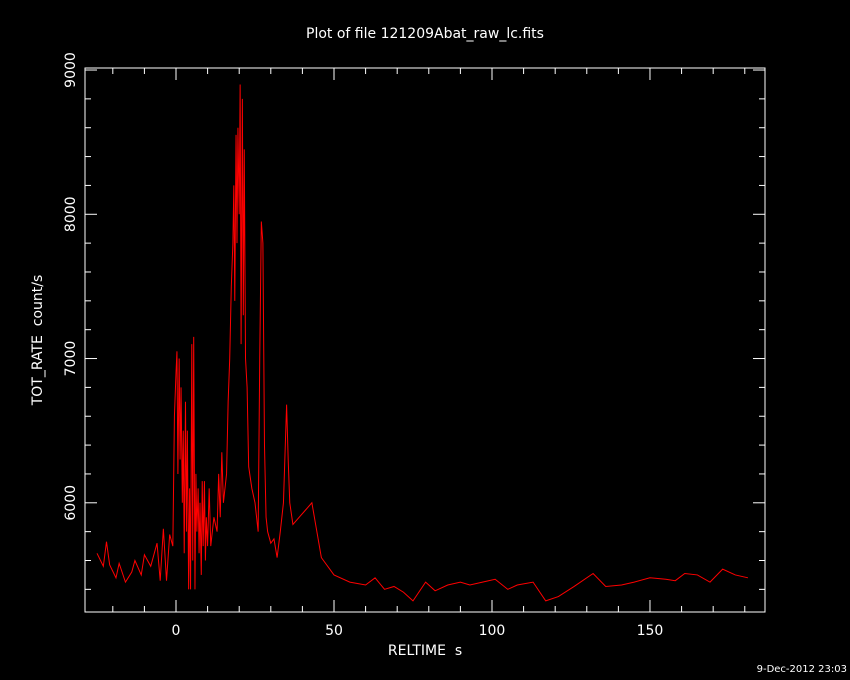 The width and height of the screenshot is (850, 680). What do you see at coordinates (38, 341) in the screenshot?
I see `y-axis-label: TOT_RATE count/s` at bounding box center [38, 341].